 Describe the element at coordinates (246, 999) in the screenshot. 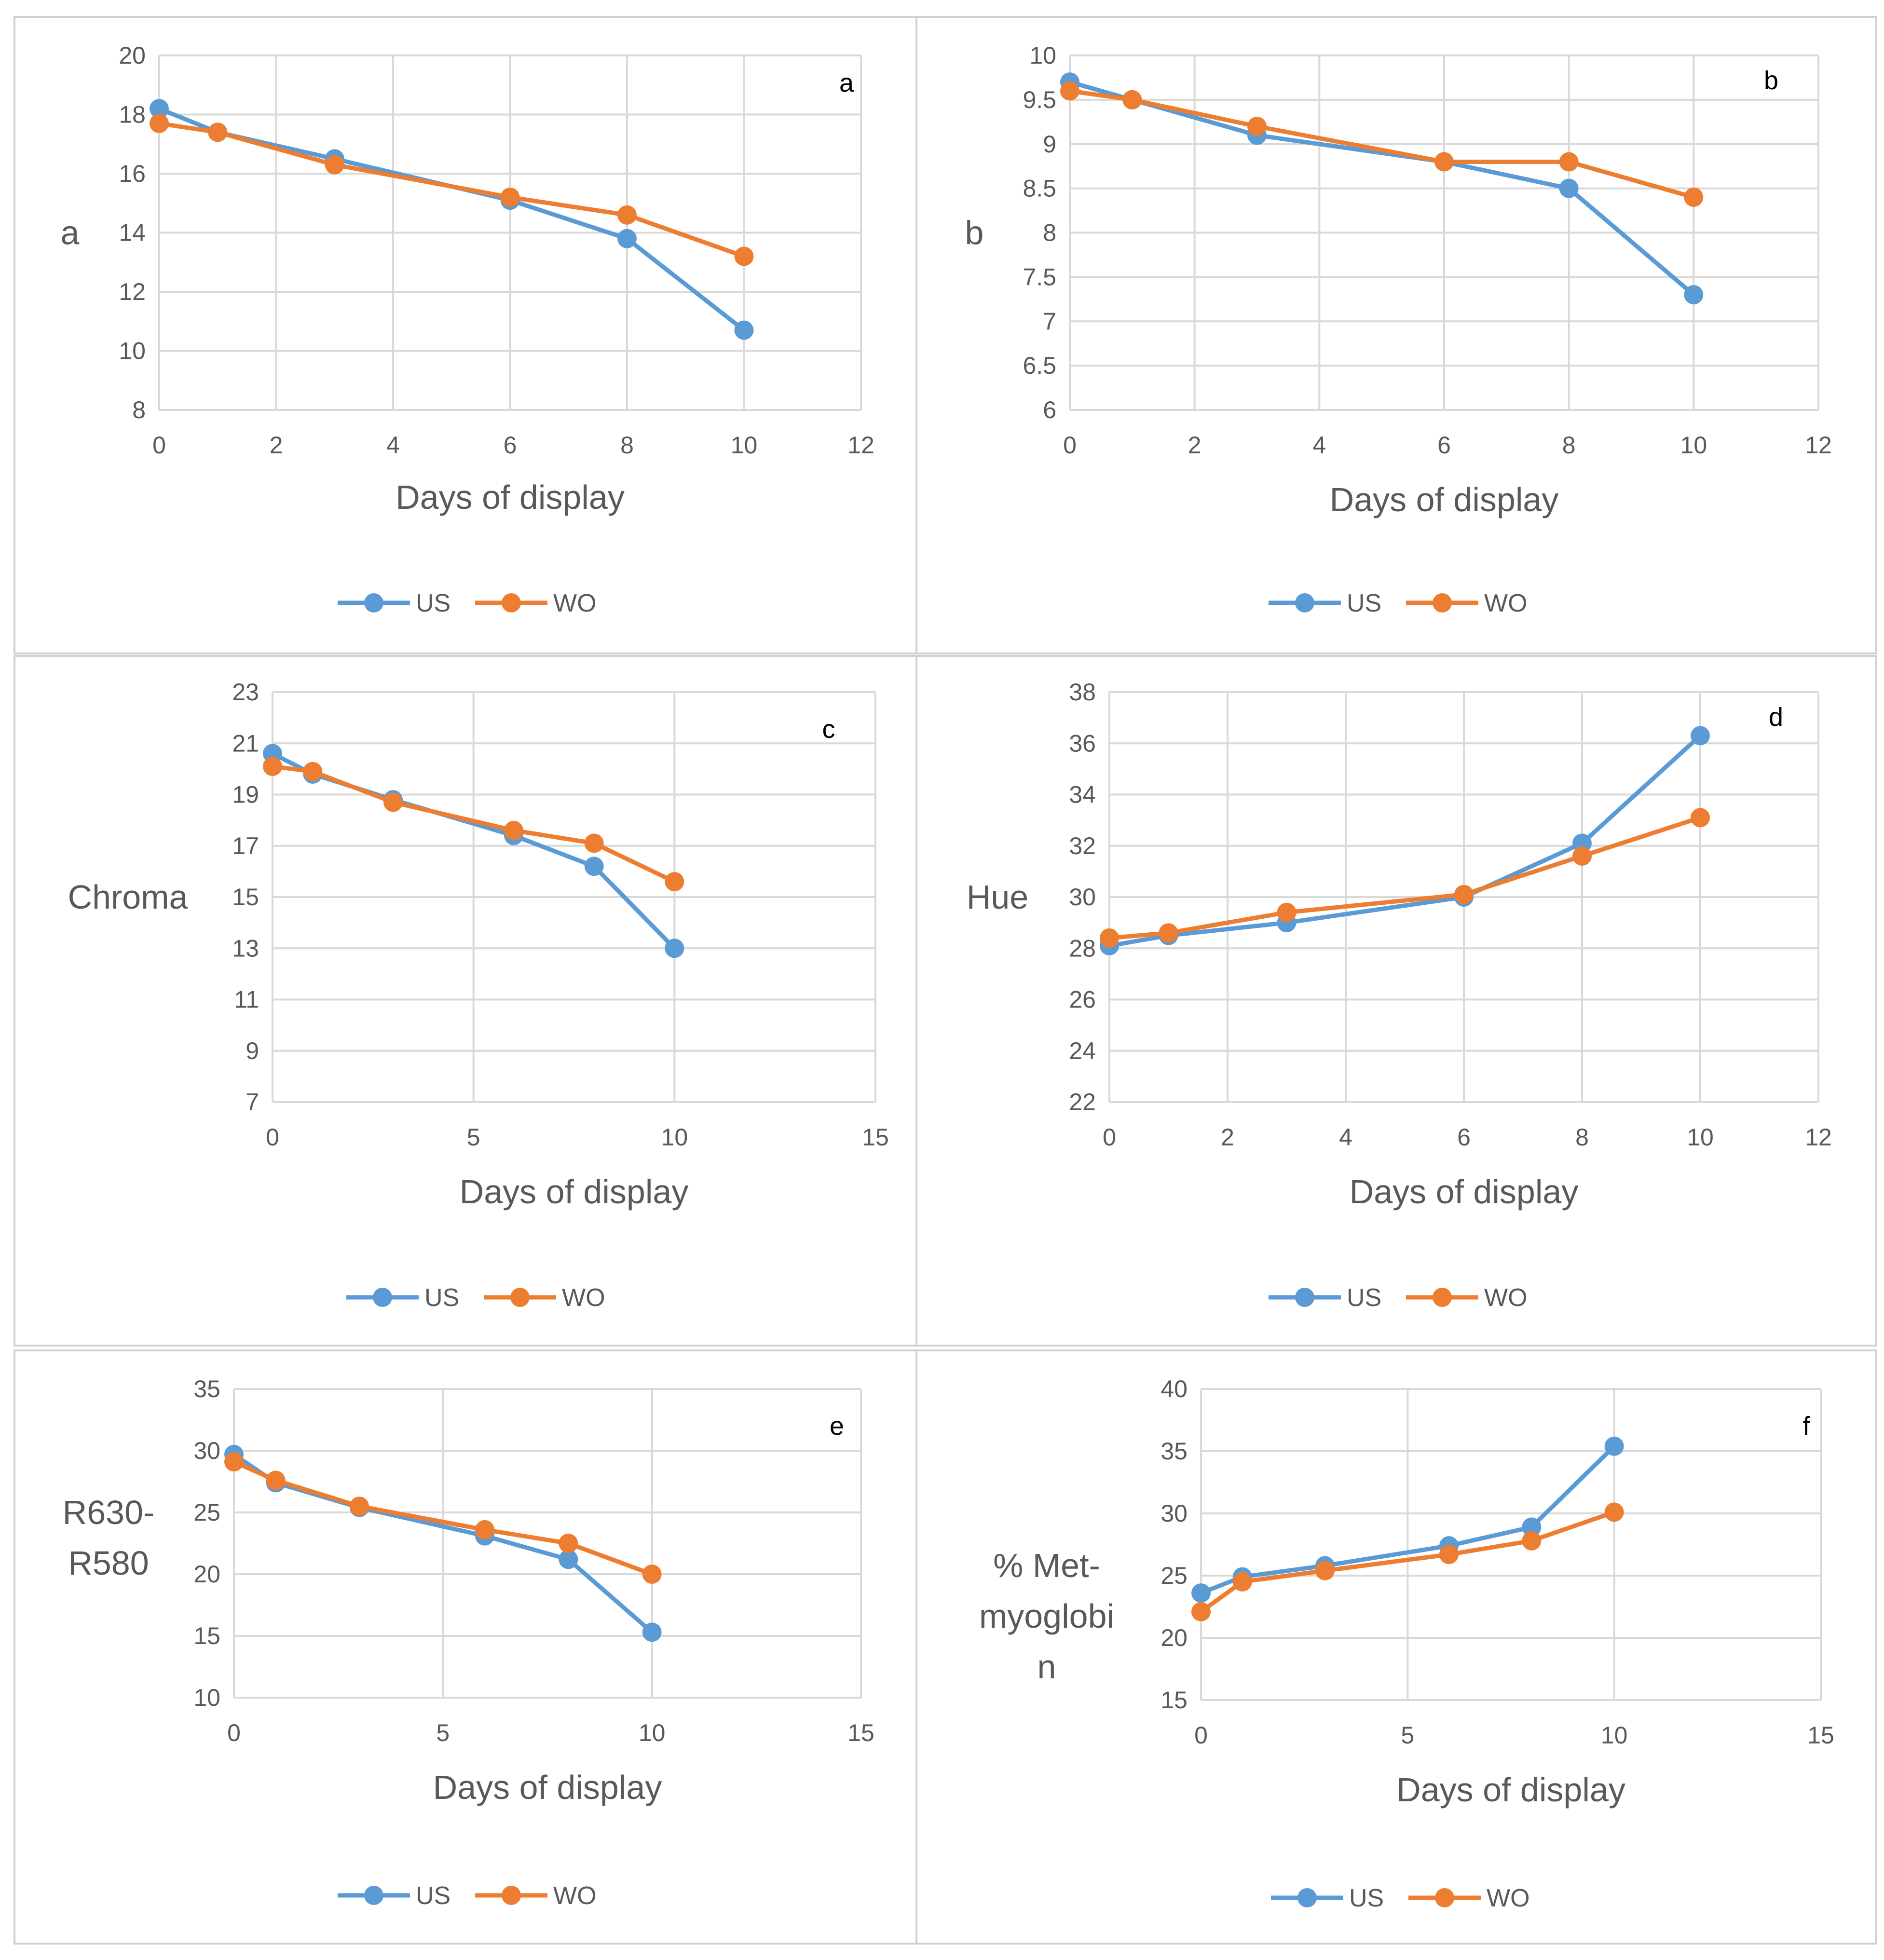

I see `y-tick-label: 11` at that location.